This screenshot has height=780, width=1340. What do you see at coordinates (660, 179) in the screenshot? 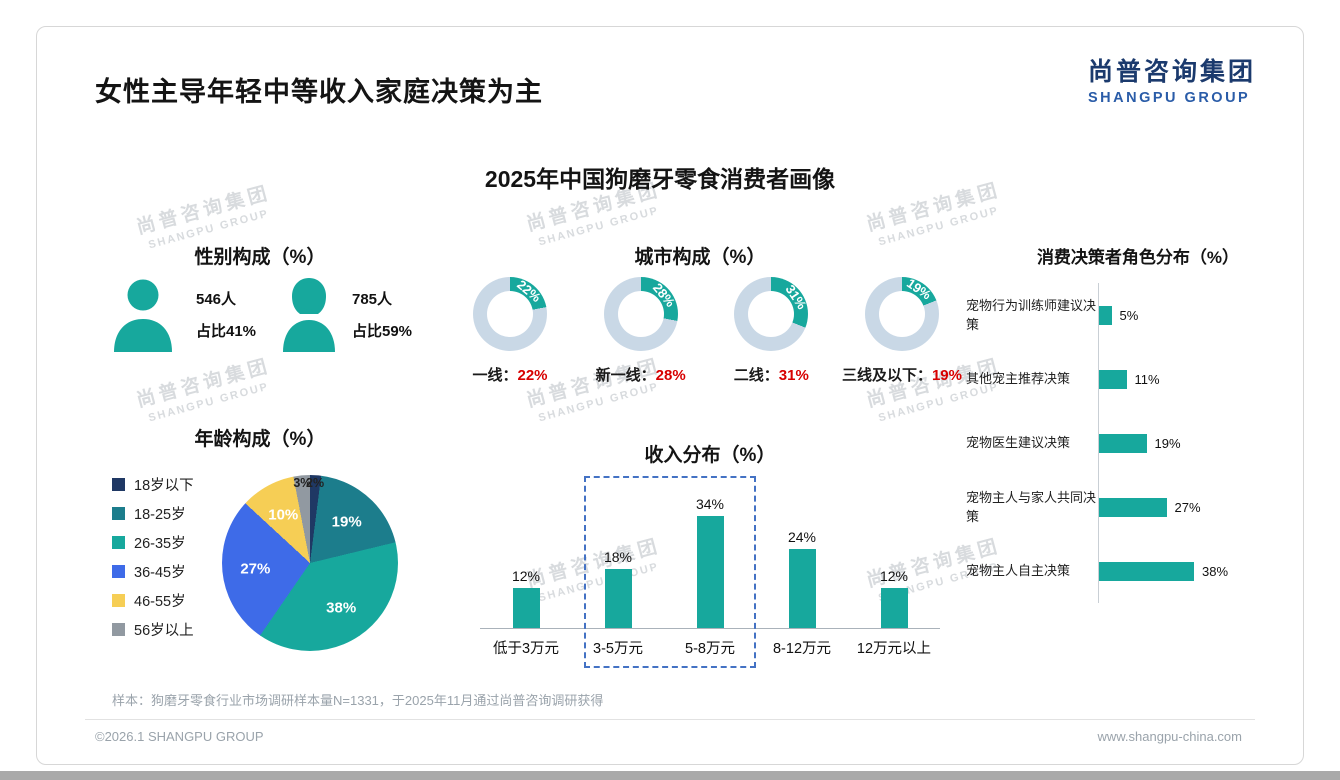
I see `chart-main-title: 2025年中国狗磨牙零食消费者画像` at bounding box center [660, 179].